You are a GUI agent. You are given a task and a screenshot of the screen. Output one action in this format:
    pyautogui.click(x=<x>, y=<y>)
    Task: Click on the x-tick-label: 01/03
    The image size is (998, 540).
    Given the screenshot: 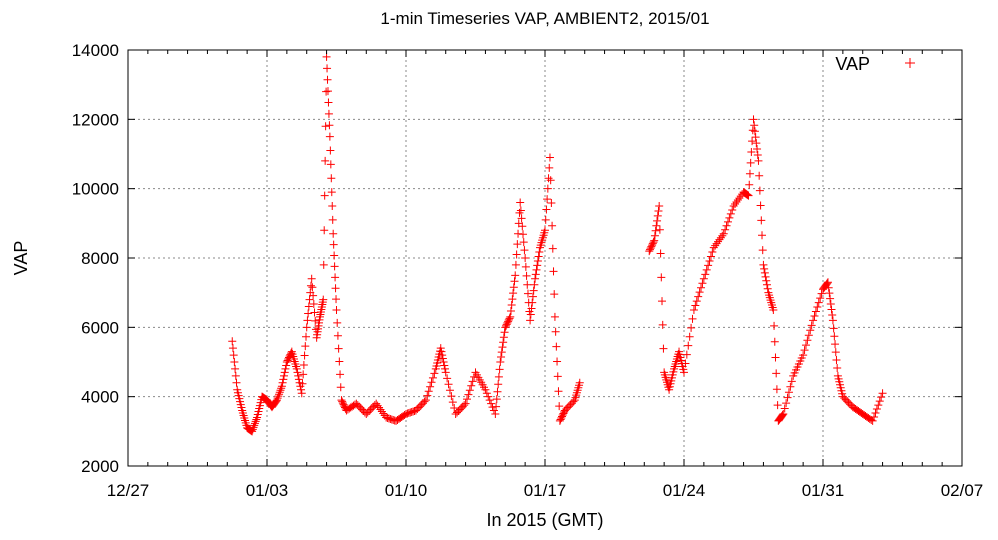 What is the action you would take?
    pyautogui.click(x=267, y=490)
    